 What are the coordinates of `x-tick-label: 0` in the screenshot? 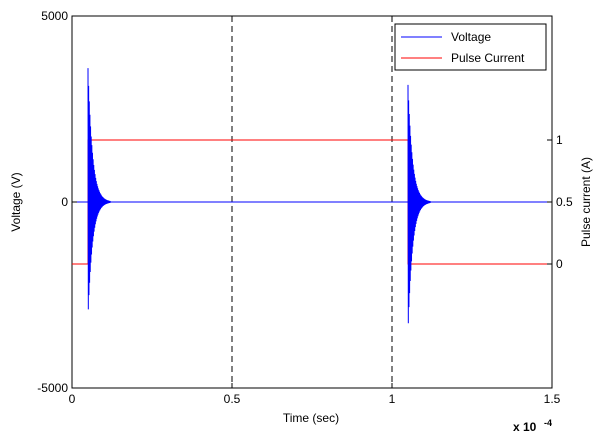 It's located at (72, 399).